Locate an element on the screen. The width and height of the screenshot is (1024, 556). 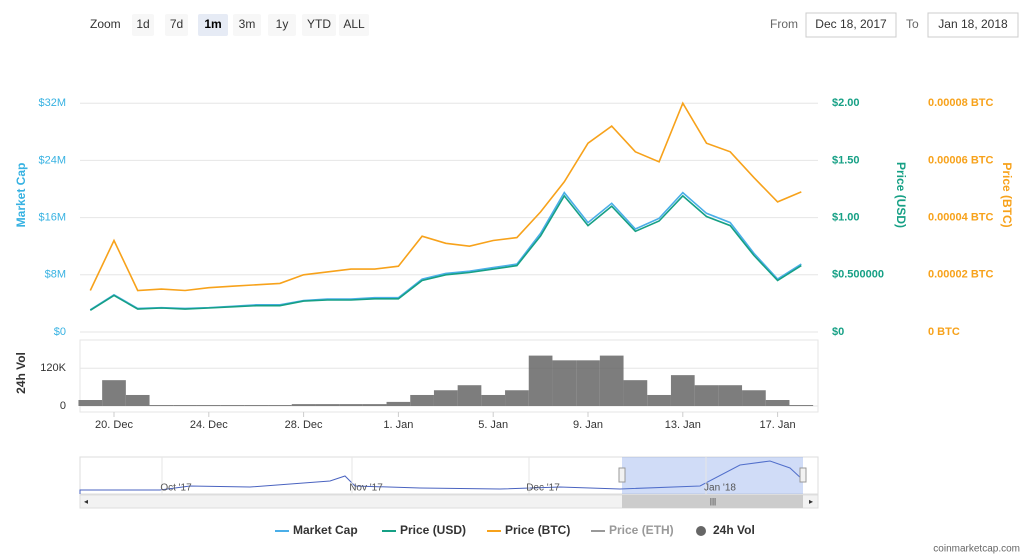
navigator-frame is located at coordinates (449, 475).